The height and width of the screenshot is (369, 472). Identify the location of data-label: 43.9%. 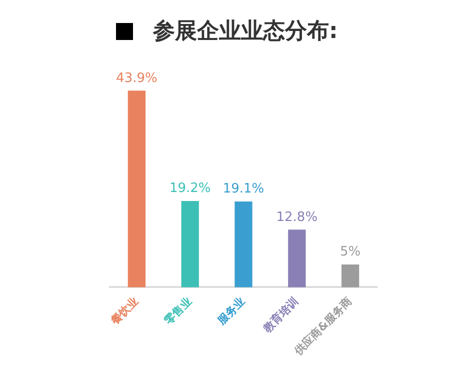
(137, 78).